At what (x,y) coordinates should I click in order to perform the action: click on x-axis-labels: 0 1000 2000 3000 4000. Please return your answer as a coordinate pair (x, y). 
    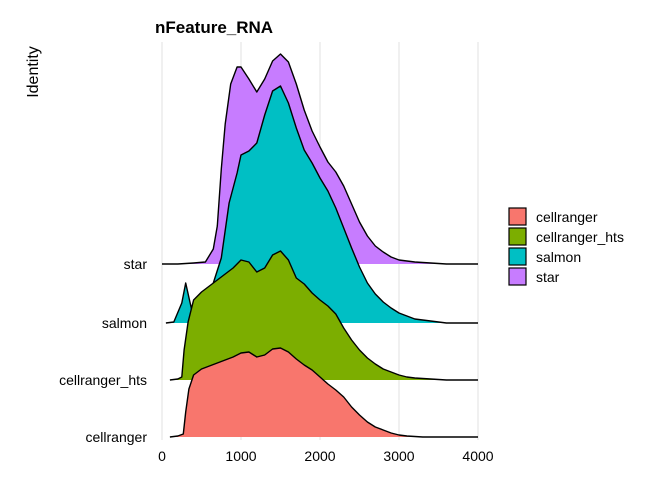
    Looking at the image, I should click on (326, 456).